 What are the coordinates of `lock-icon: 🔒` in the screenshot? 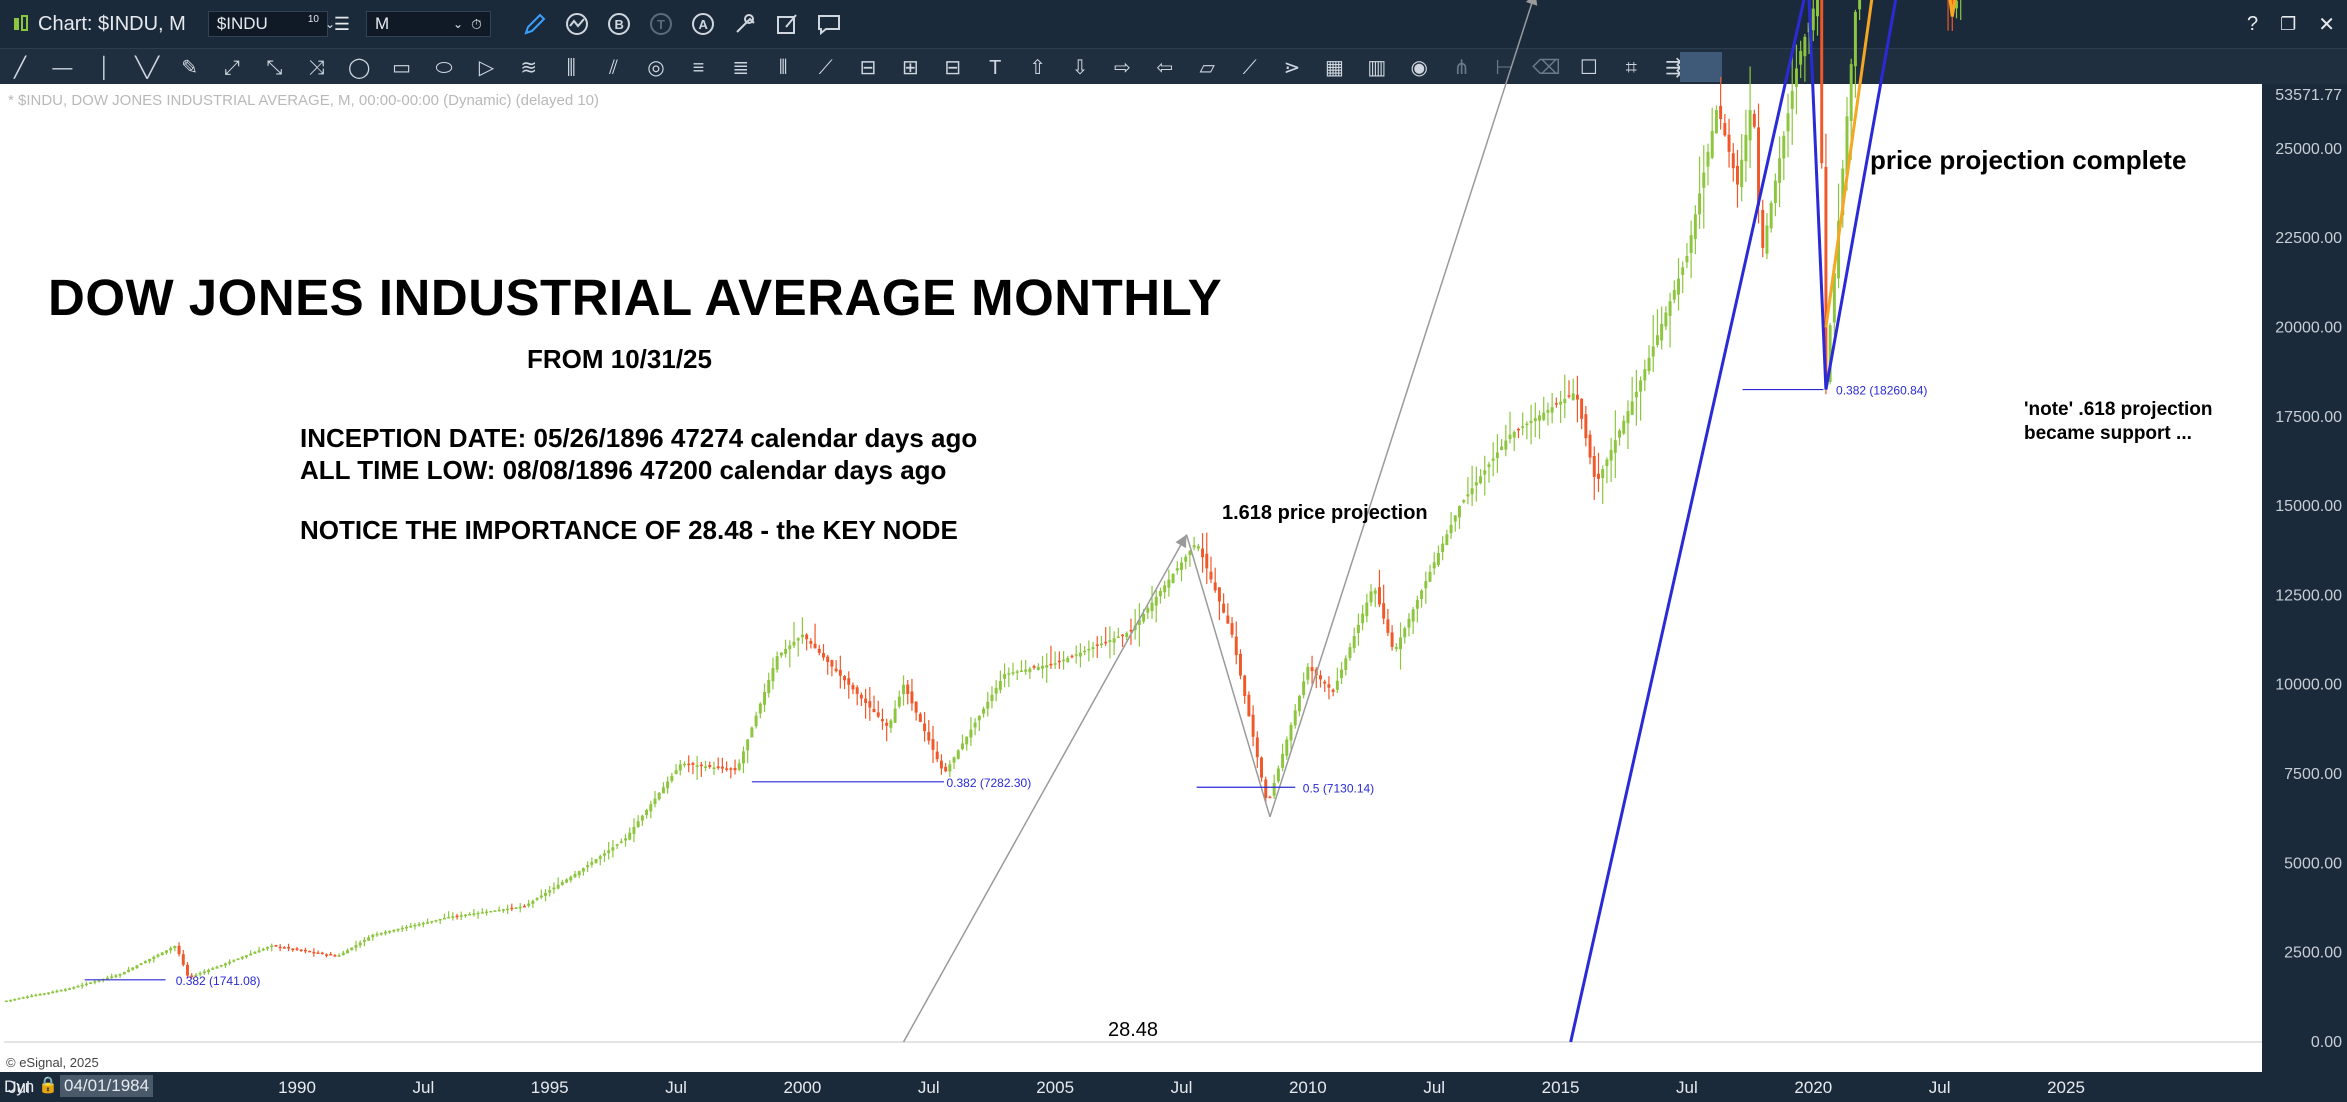 It's located at (48, 1085).